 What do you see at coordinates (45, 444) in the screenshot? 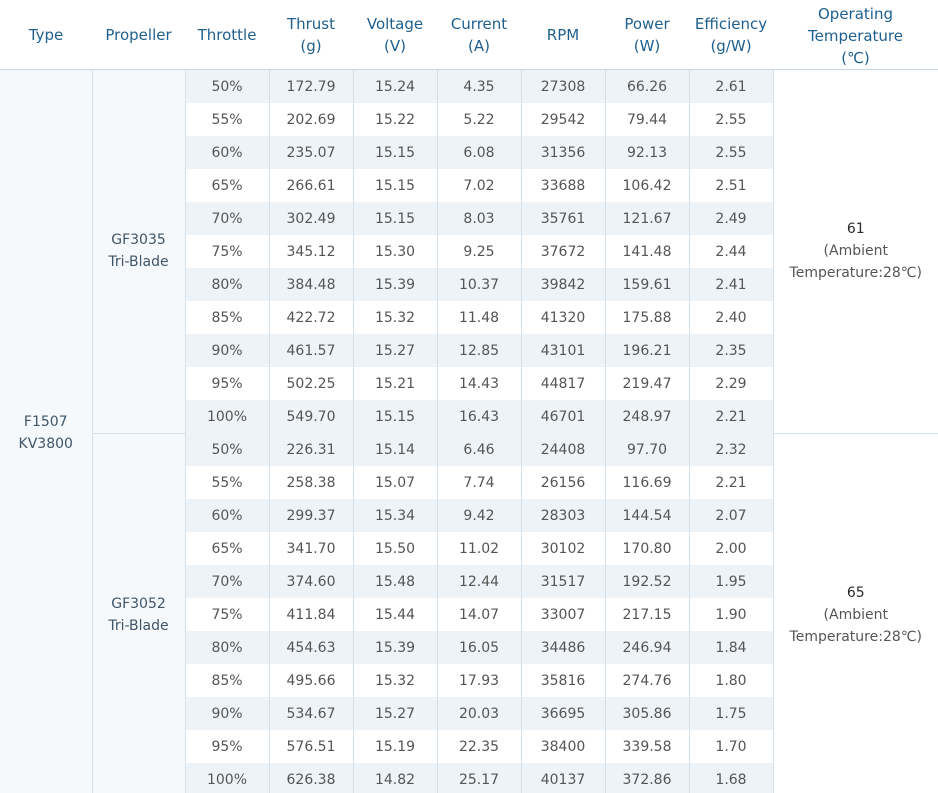
I see `motor-type-line: KV3800` at bounding box center [45, 444].